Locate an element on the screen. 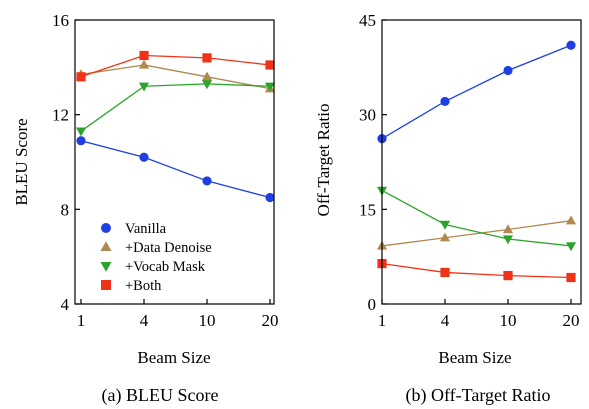 The height and width of the screenshot is (409, 589). legend-item-vanilla: Vanilla is located at coordinates (134, 229).